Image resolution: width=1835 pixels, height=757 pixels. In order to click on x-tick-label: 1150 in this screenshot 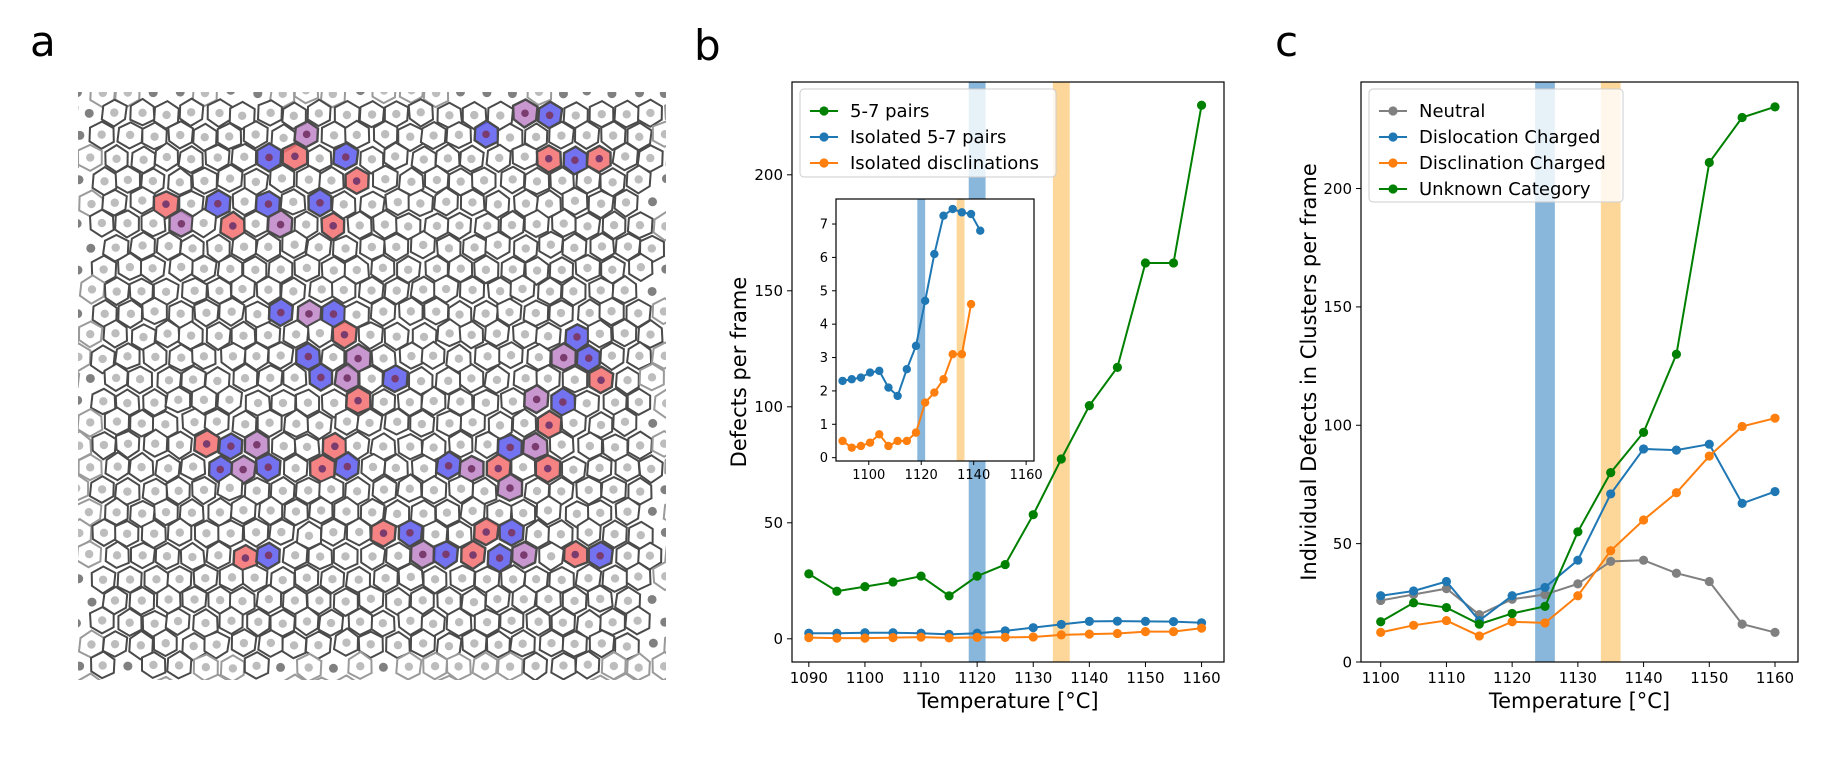, I will do `click(1709, 678)`.